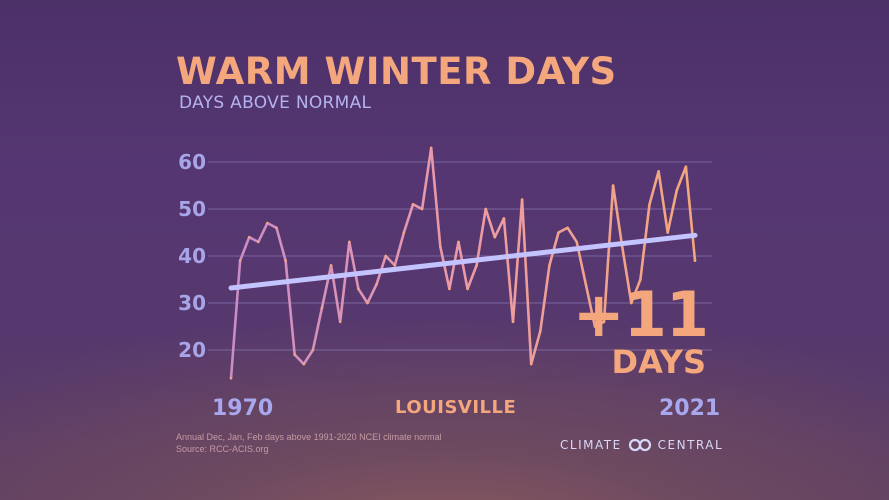  I want to click on data-point-2005, so click(549, 265).